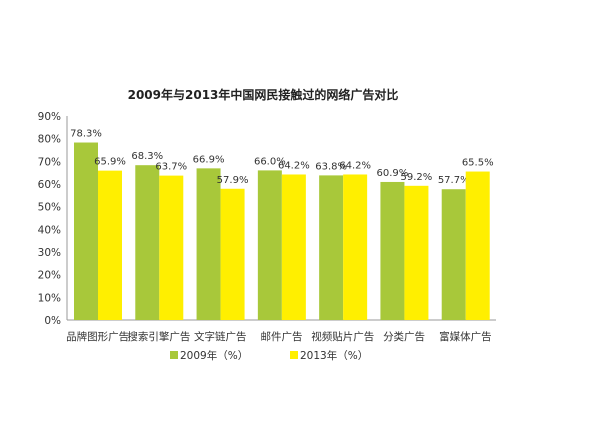  What do you see at coordinates (233, 180) in the screenshot?
I see `data-label: 57.9%` at bounding box center [233, 180].